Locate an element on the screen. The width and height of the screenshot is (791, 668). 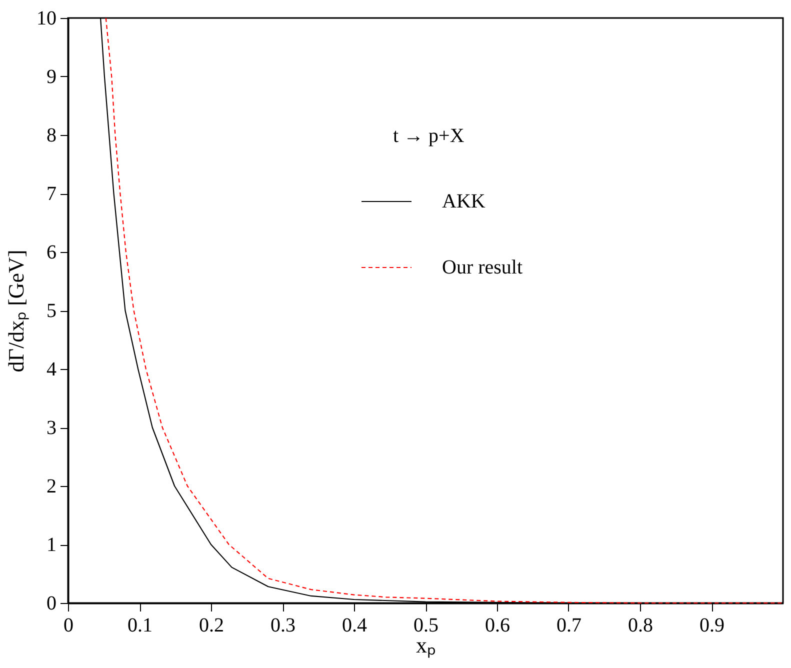
y-tick-label: 0 is located at coordinates (51, 603).